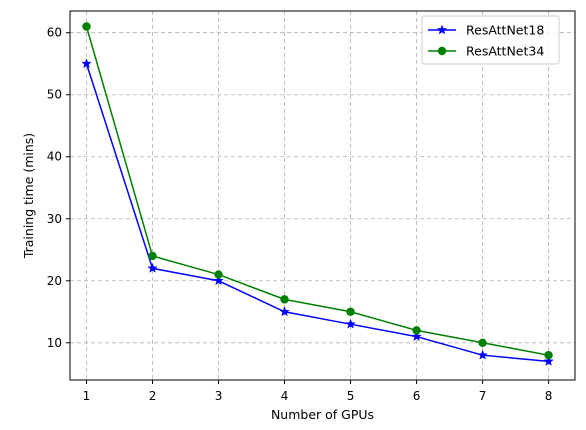 This screenshot has height=430, width=586. Describe the element at coordinates (54, 343) in the screenshot. I see `y-tick-label: 10` at that location.